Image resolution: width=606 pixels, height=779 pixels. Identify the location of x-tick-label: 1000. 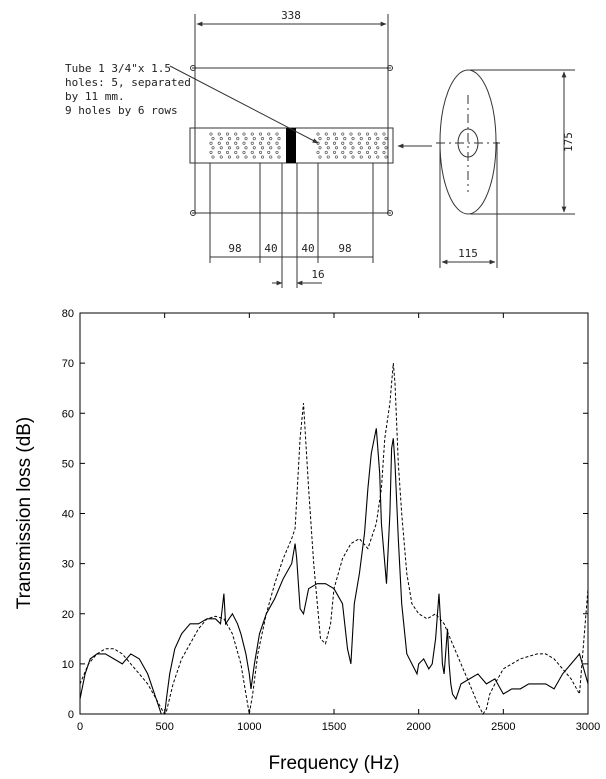
(249, 727).